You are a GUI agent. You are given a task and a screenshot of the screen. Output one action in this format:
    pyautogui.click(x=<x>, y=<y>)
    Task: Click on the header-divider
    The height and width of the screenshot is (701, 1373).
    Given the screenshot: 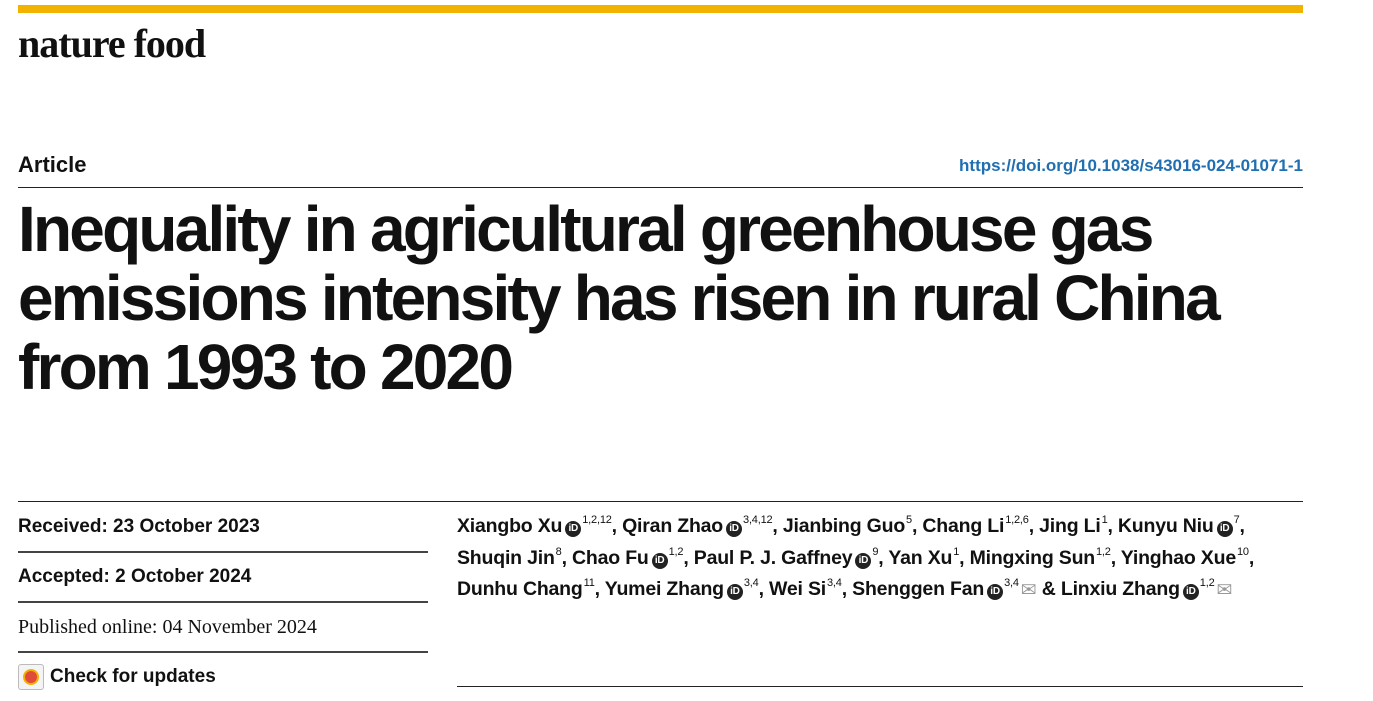 What is the action you would take?
    pyautogui.click(x=660, y=187)
    